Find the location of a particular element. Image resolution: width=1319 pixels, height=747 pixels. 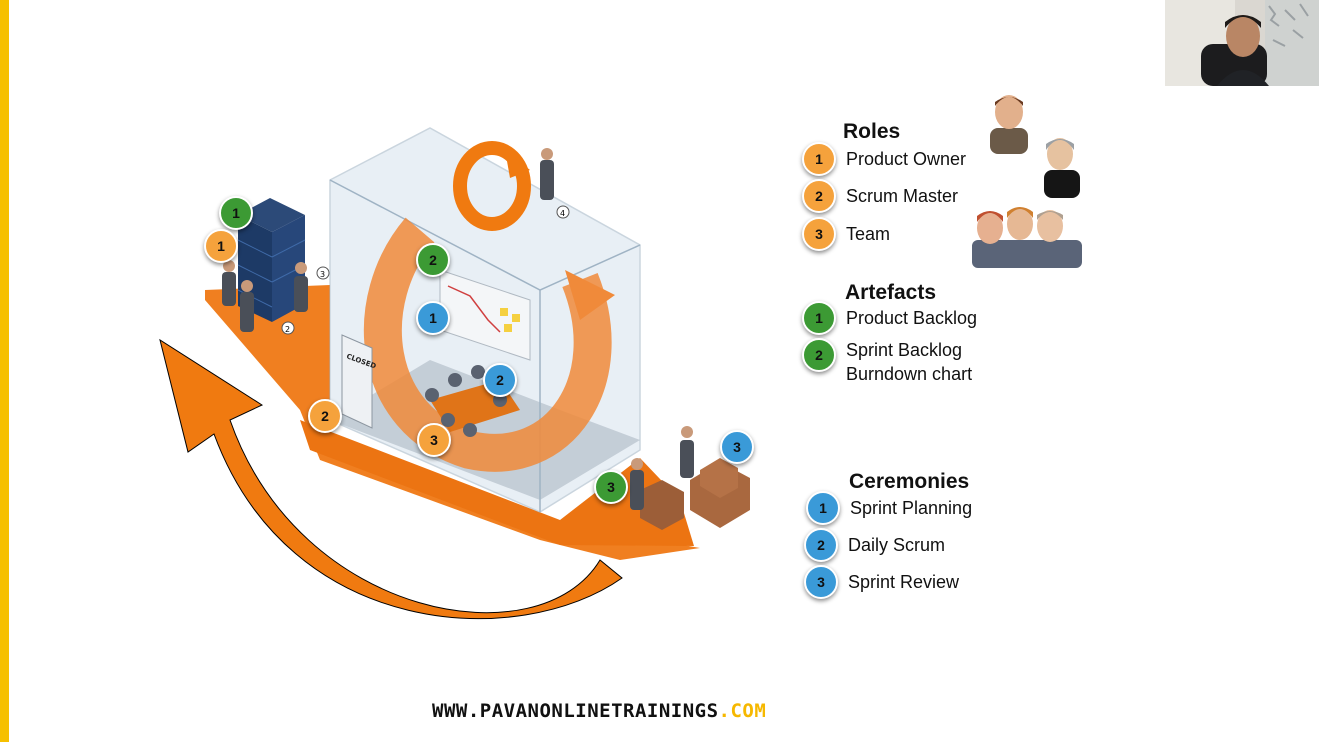

website-url-tld: .COM is located at coordinates (742, 711).